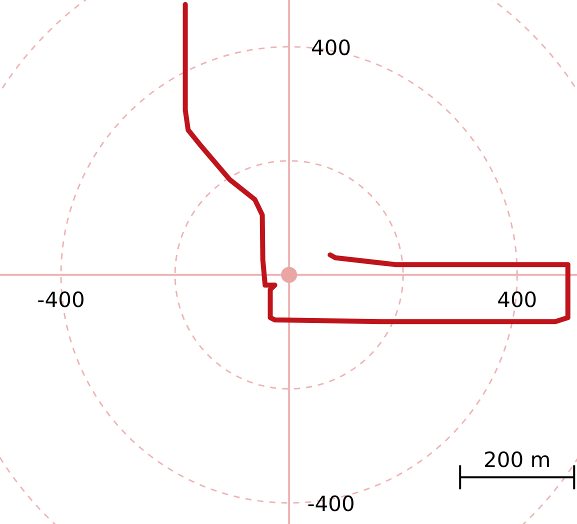  What do you see at coordinates (517, 460) in the screenshot?
I see `annotation: 200 m` at bounding box center [517, 460].